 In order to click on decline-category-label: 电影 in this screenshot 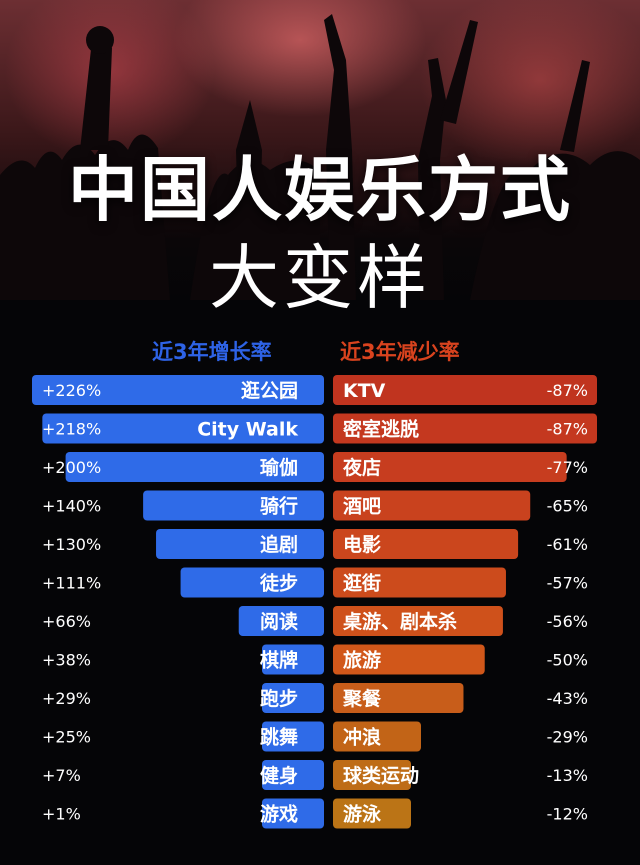, I will do `click(362, 544)`.